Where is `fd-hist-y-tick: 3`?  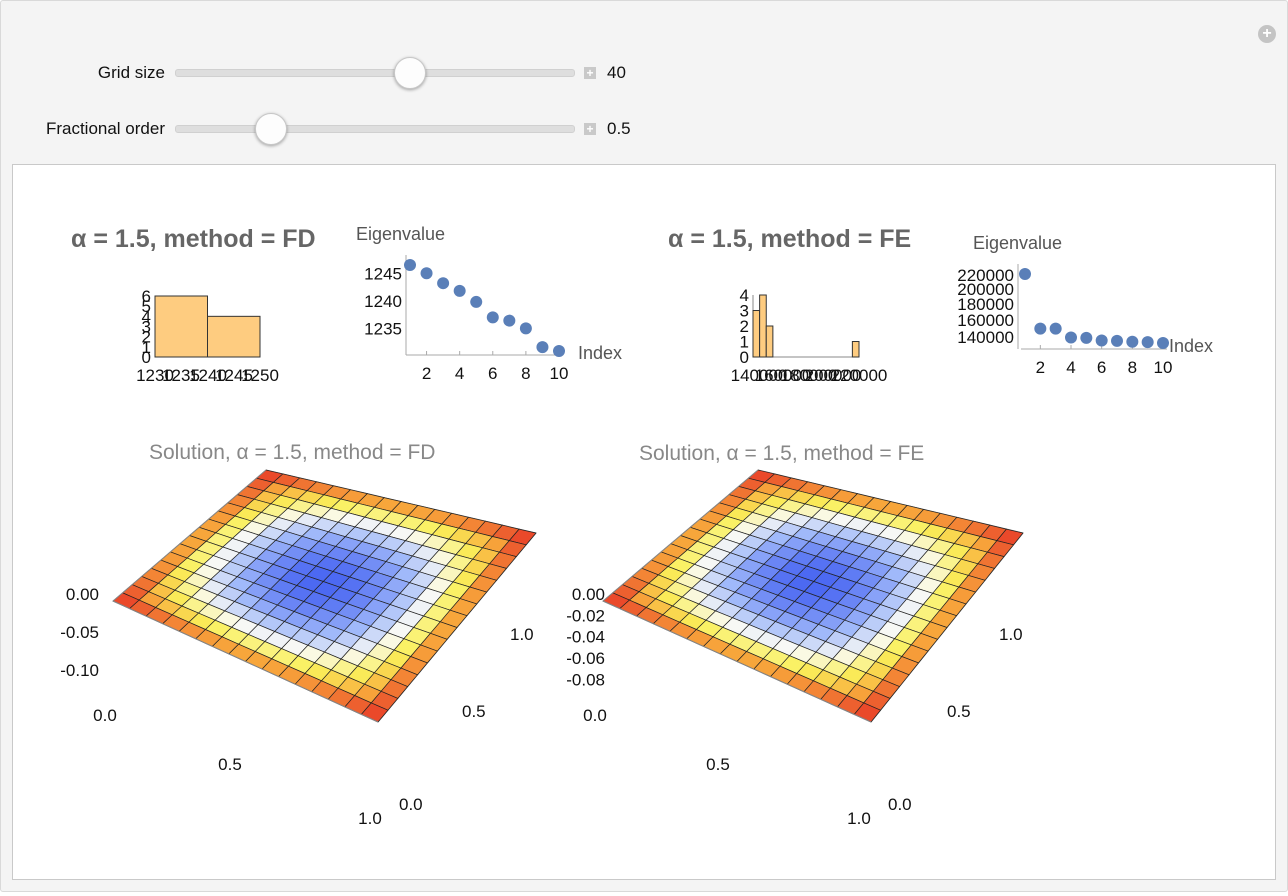
fd-hist-y-tick: 3 is located at coordinates (146, 327).